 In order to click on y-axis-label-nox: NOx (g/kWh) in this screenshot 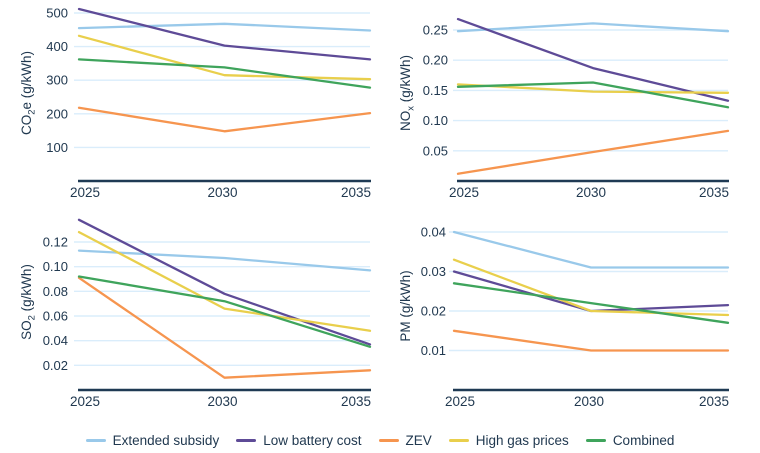, I will do `click(407, 93)`.